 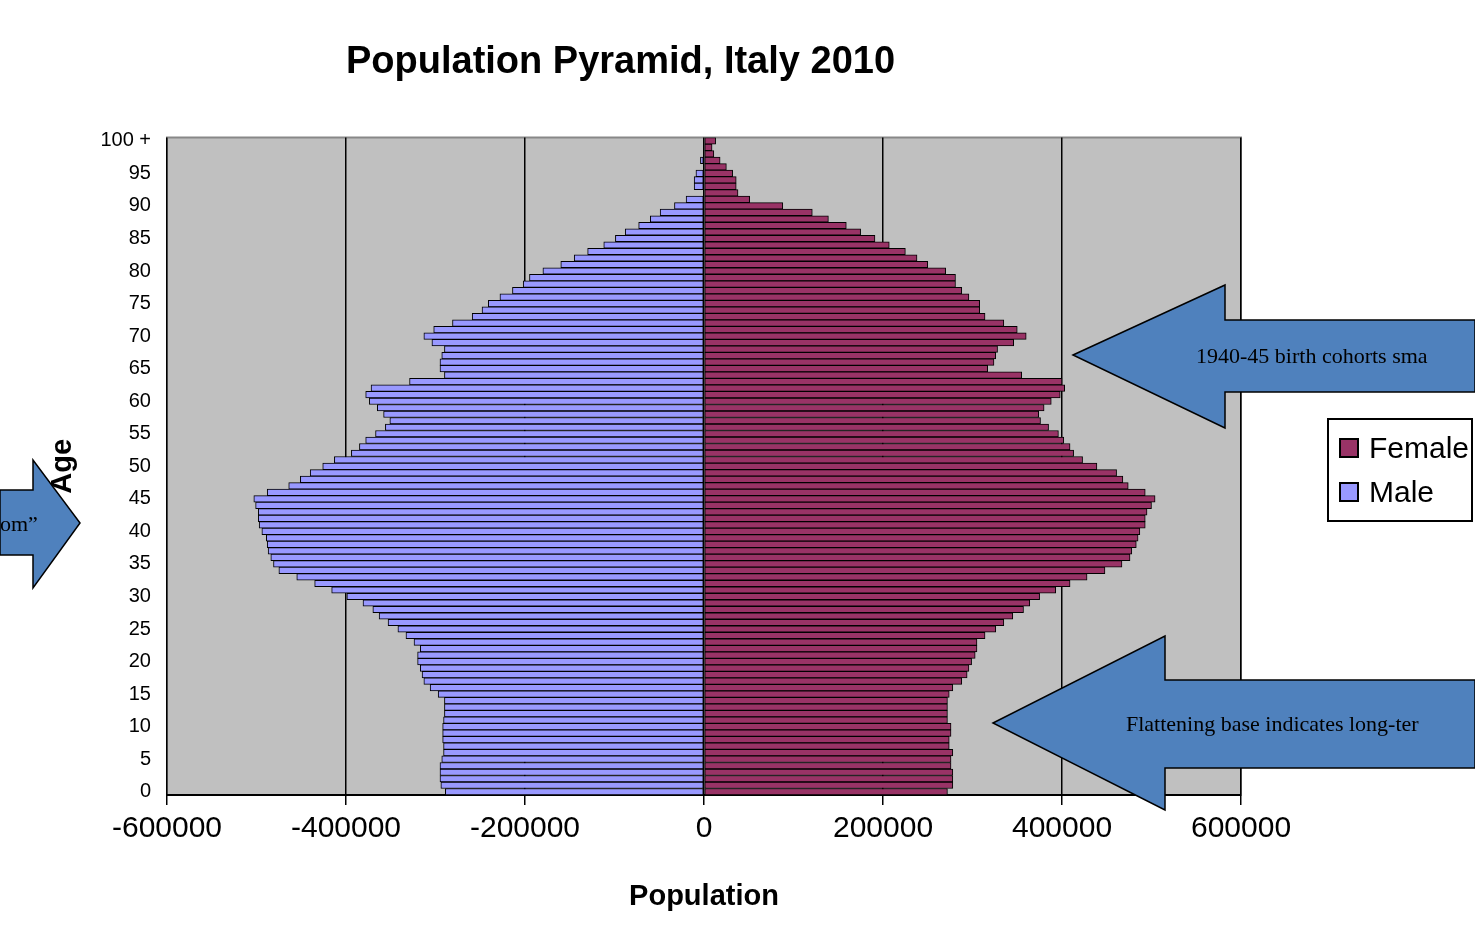 I want to click on y-tick-label: 85, so click(x=139, y=237).